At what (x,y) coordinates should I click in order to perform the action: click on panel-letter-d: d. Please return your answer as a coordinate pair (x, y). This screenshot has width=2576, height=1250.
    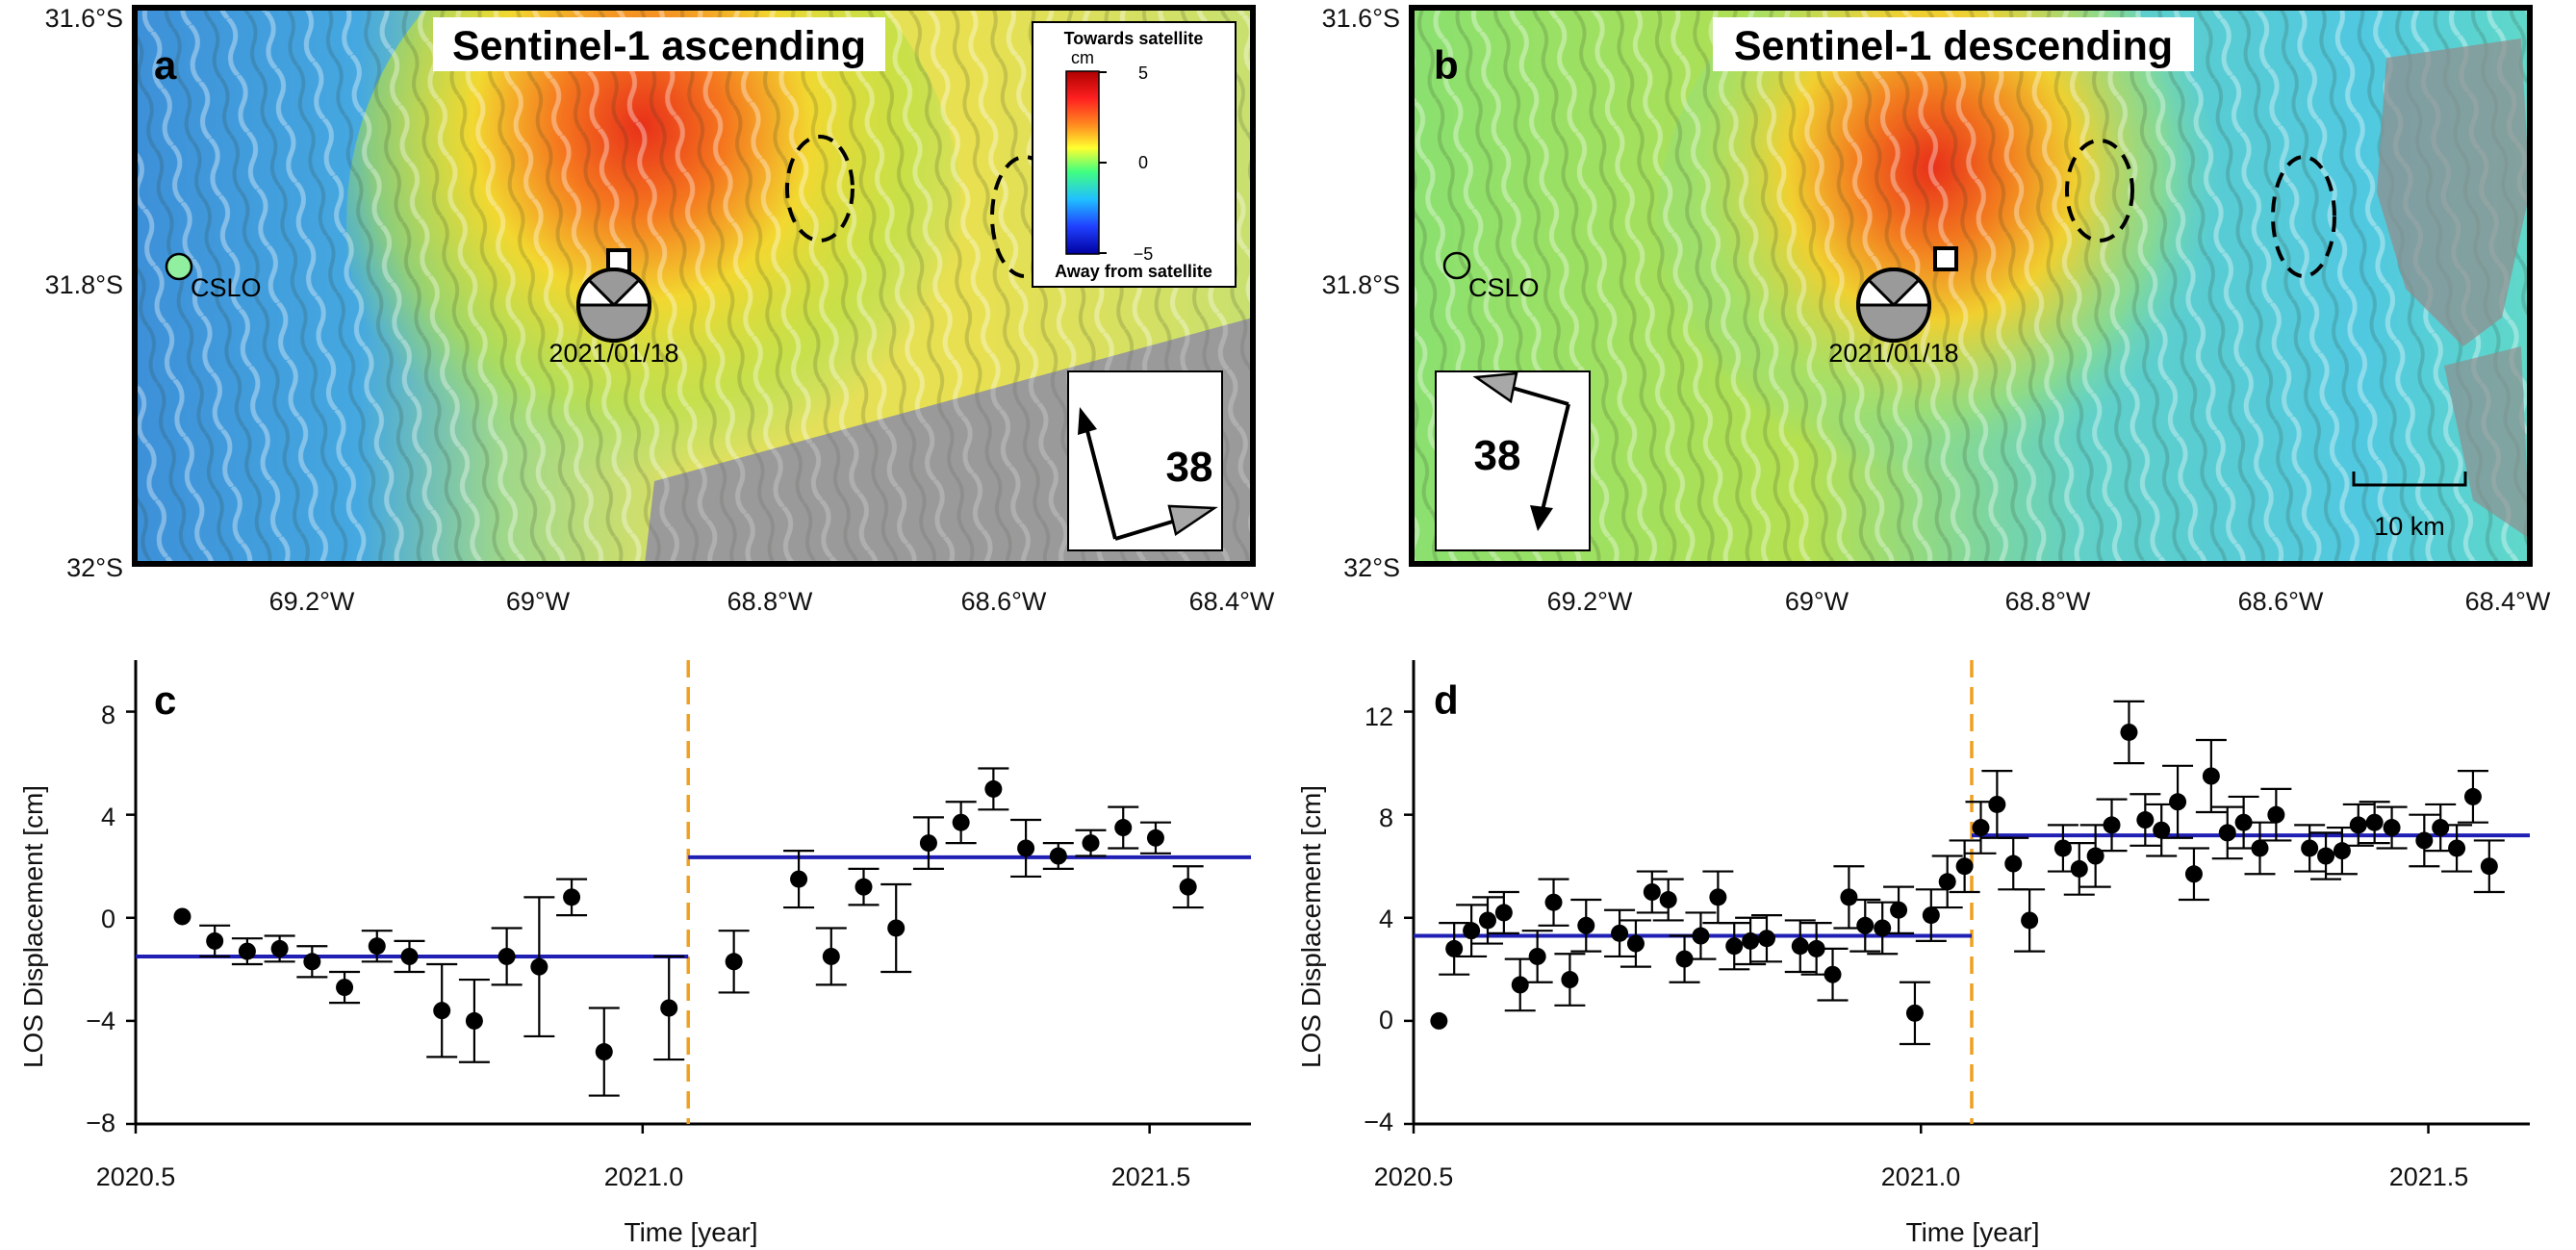
    Looking at the image, I should click on (1446, 700).